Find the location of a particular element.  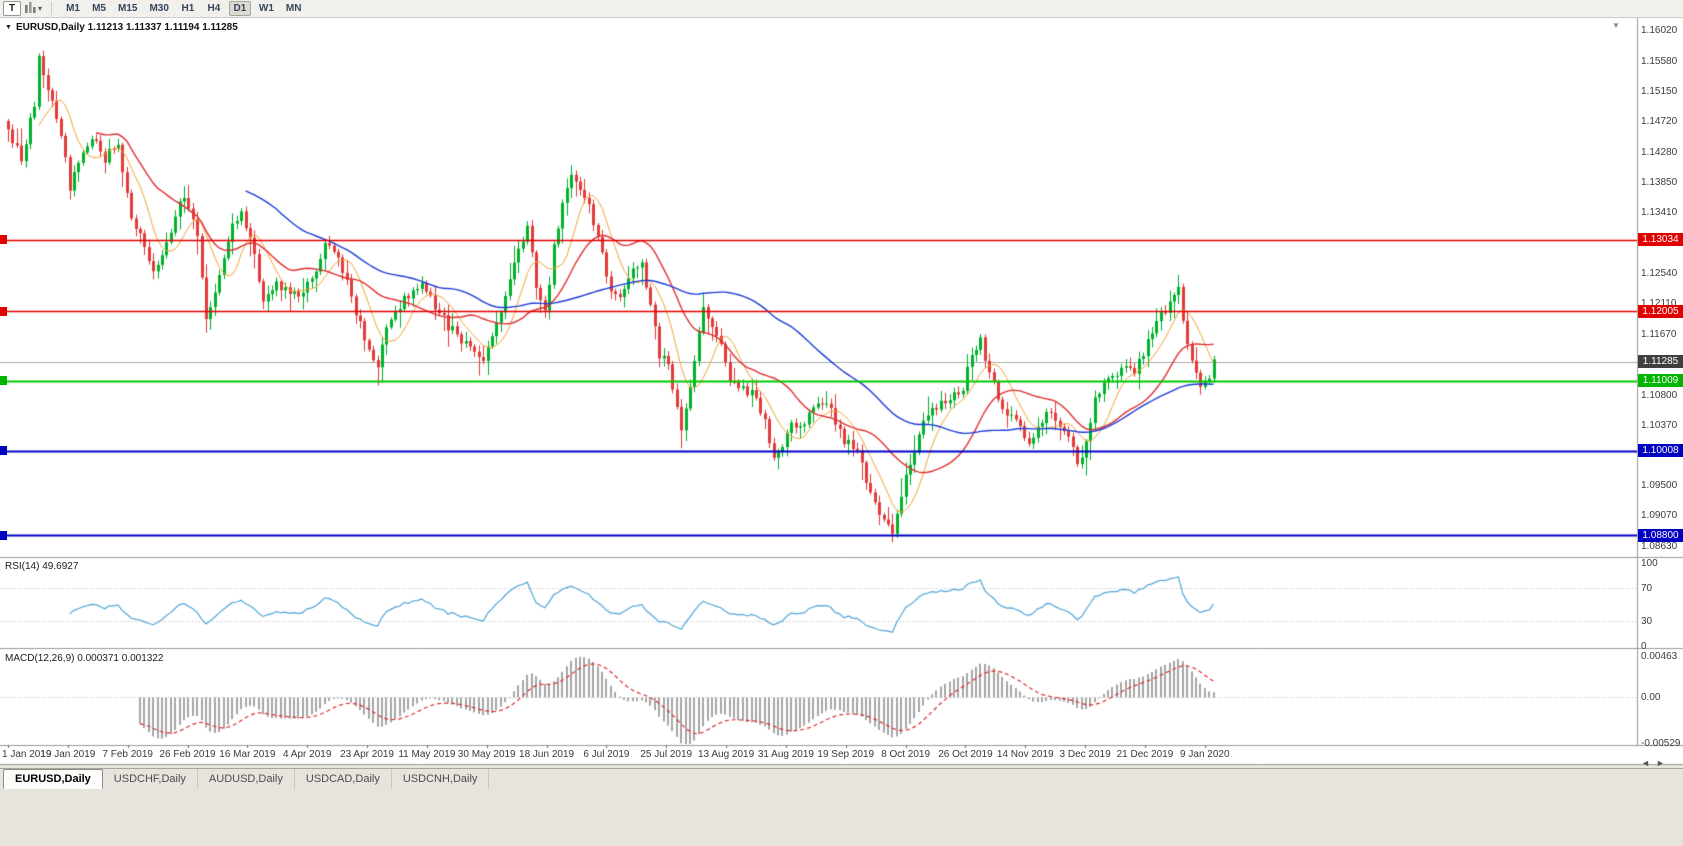

date-axis-label: 26 Oct 2019 is located at coordinates (965, 754).